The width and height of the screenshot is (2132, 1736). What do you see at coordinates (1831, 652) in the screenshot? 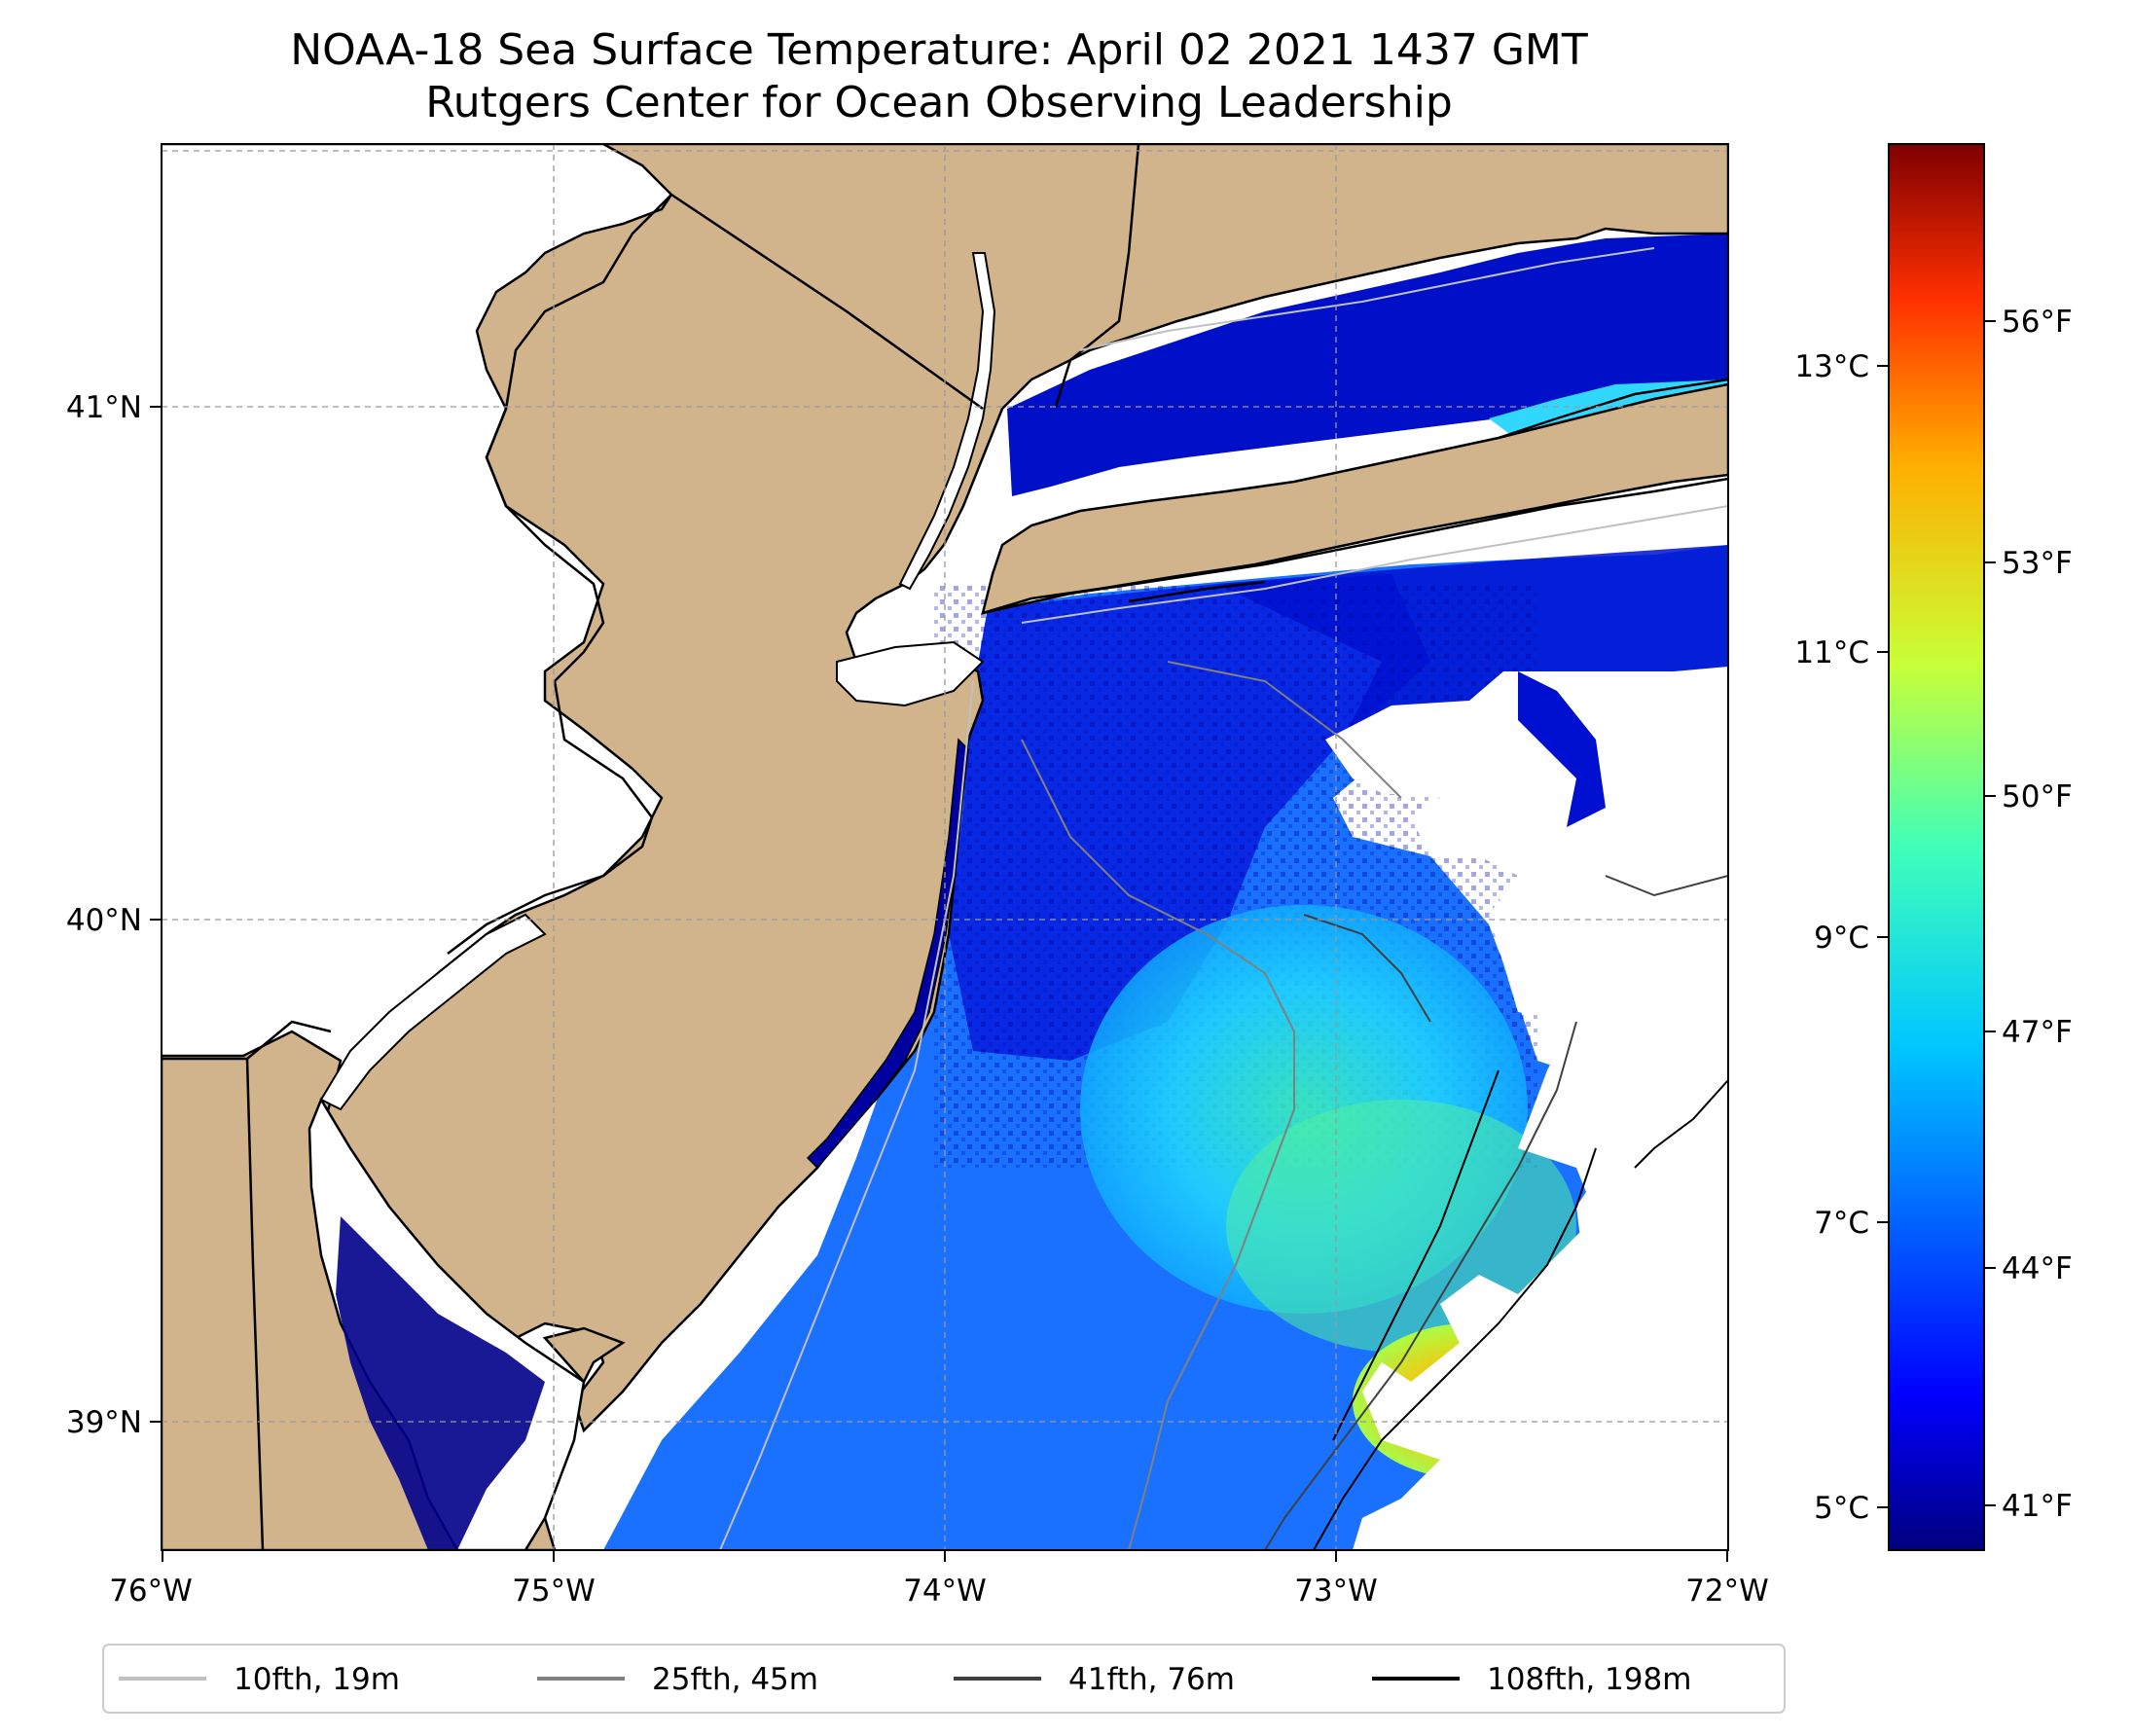
I see `cbar-label-11c: 11°C` at bounding box center [1831, 652].